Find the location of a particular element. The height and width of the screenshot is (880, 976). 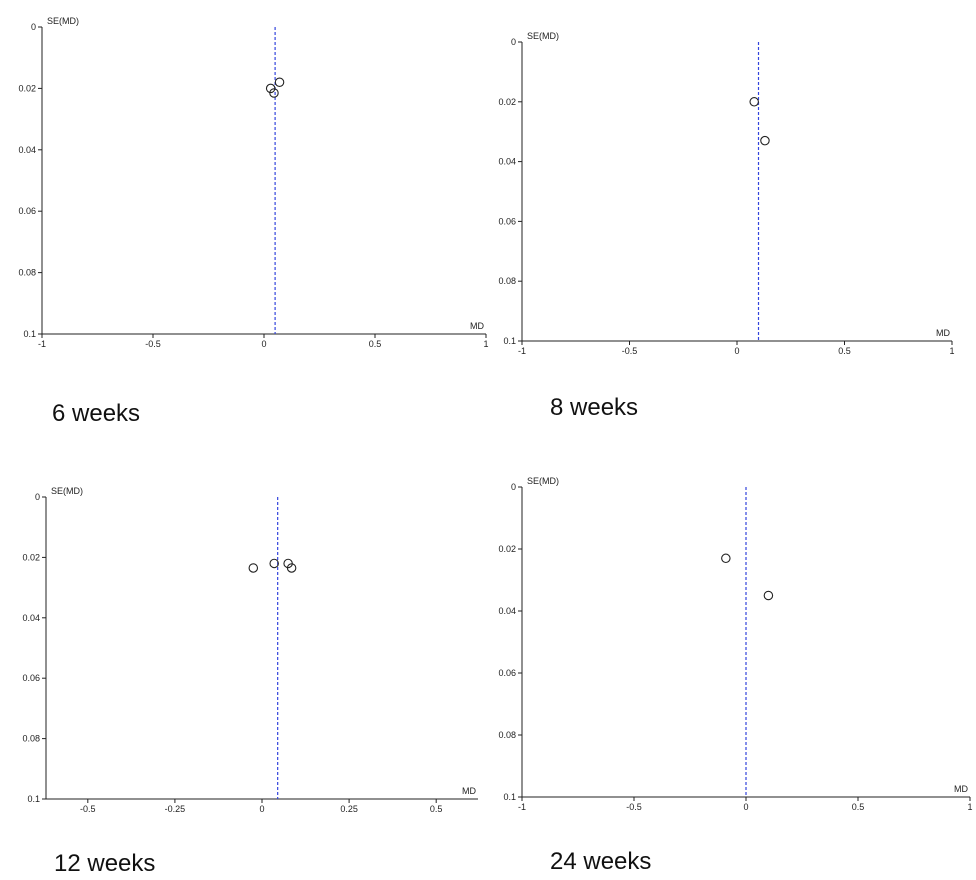

caption-24-weeks: 24 weeks is located at coordinates (601, 861).